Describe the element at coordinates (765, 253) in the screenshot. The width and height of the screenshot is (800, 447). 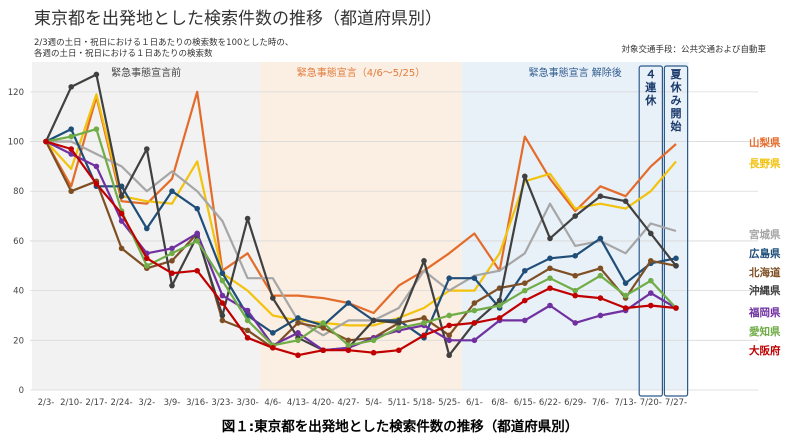
I see `legend-label-4: 広島県` at that location.